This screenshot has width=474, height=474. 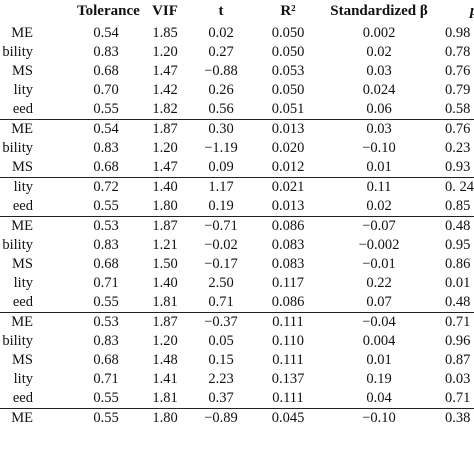 I want to click on beta-cell: 0.02, so click(x=379, y=52).